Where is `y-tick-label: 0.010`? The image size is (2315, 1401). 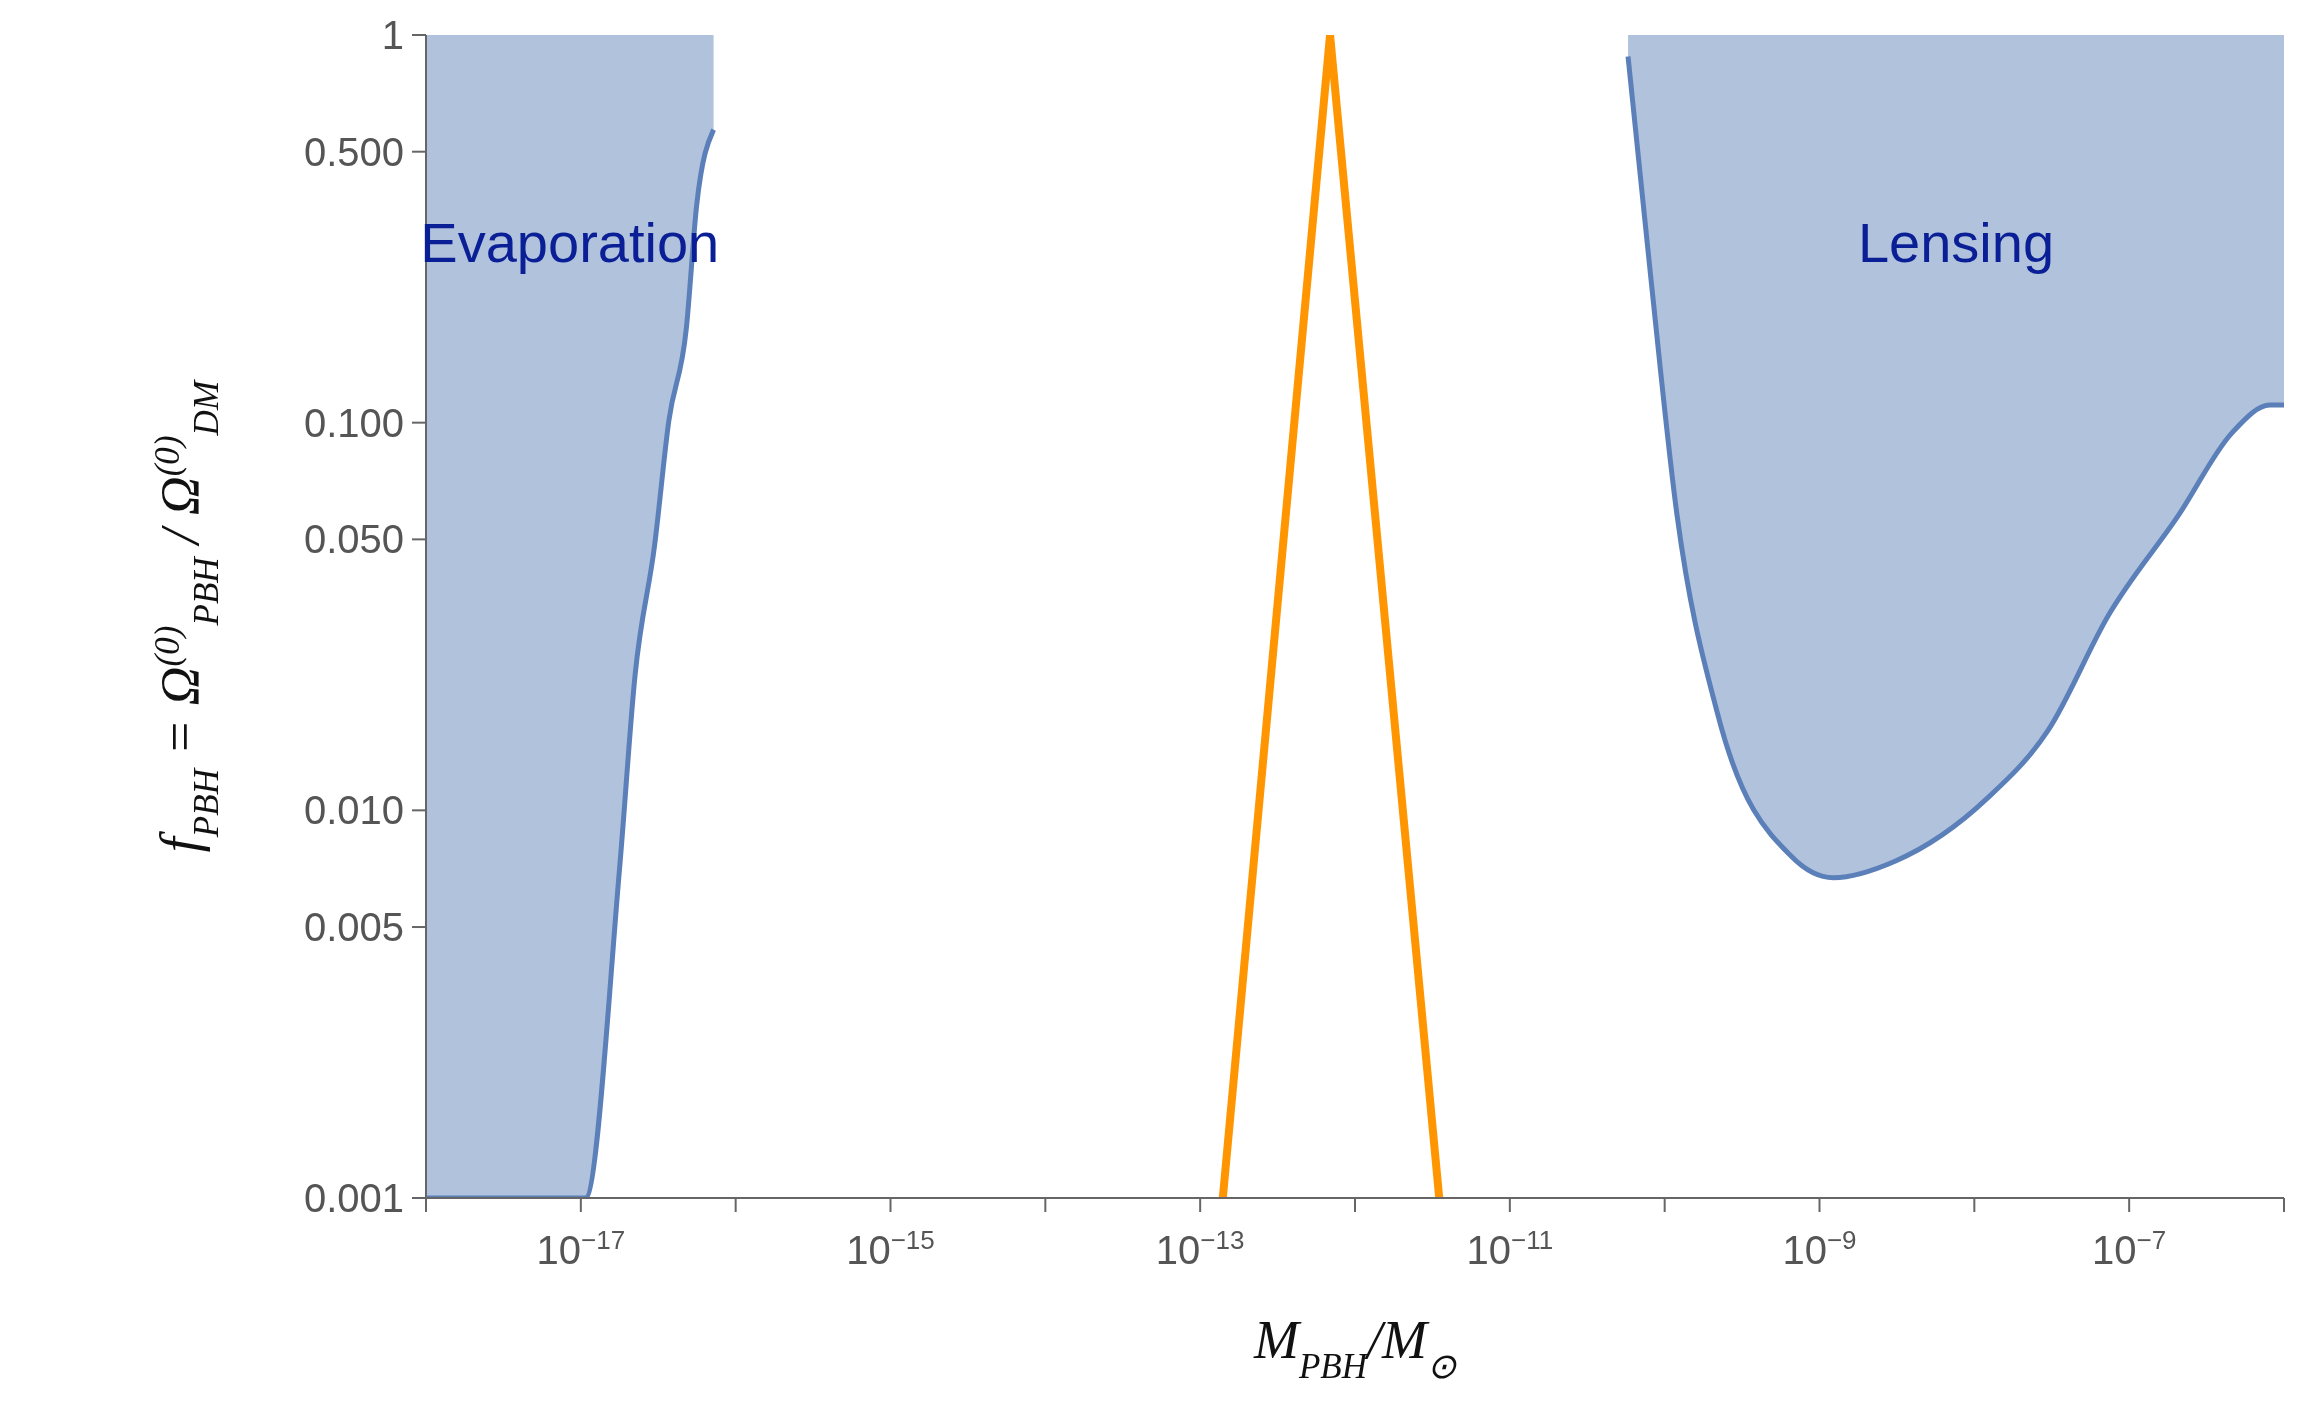
y-tick-label: 0.010 is located at coordinates (353, 810).